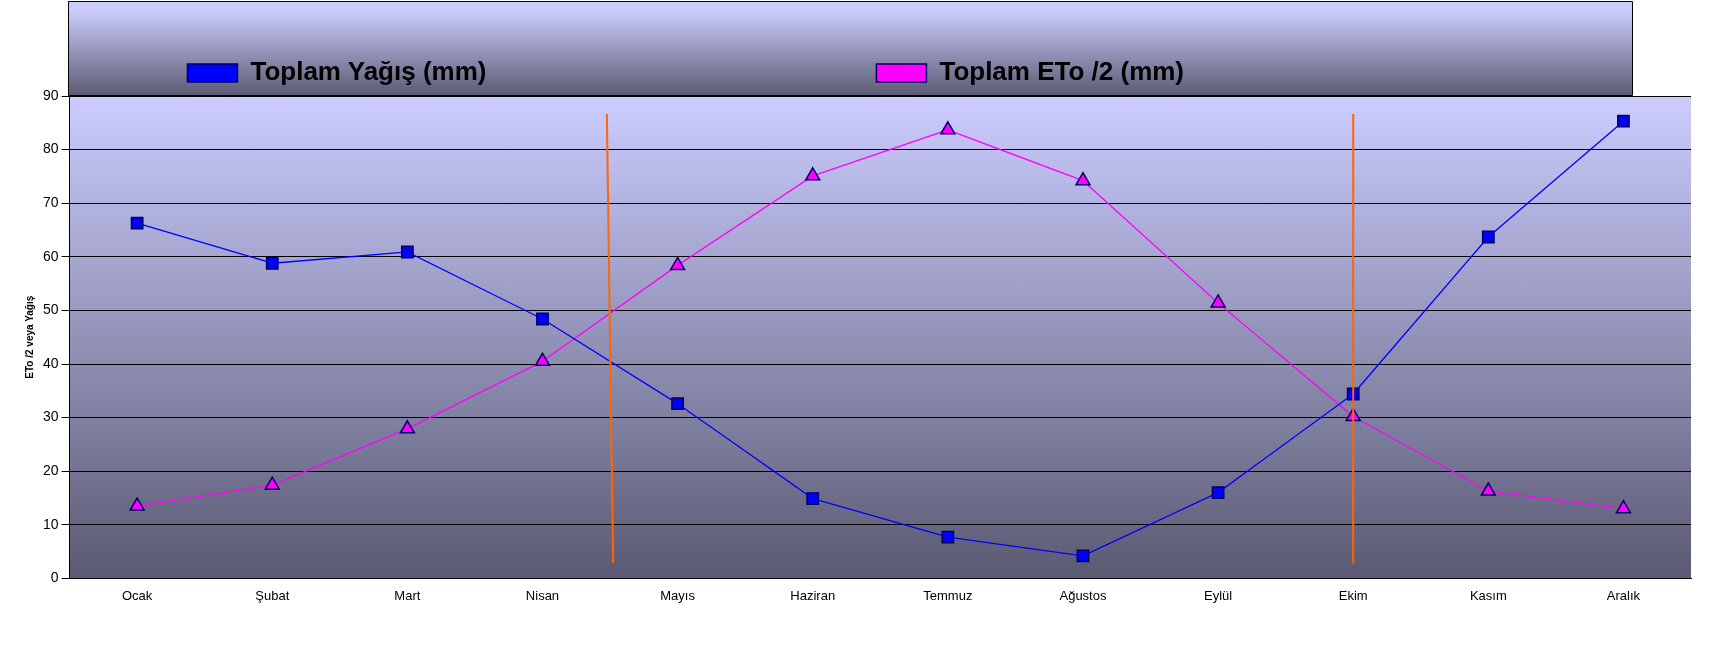 The image size is (1731, 654). I want to click on legend-label: Toplam ETo /2 (mm), so click(1231, 71).